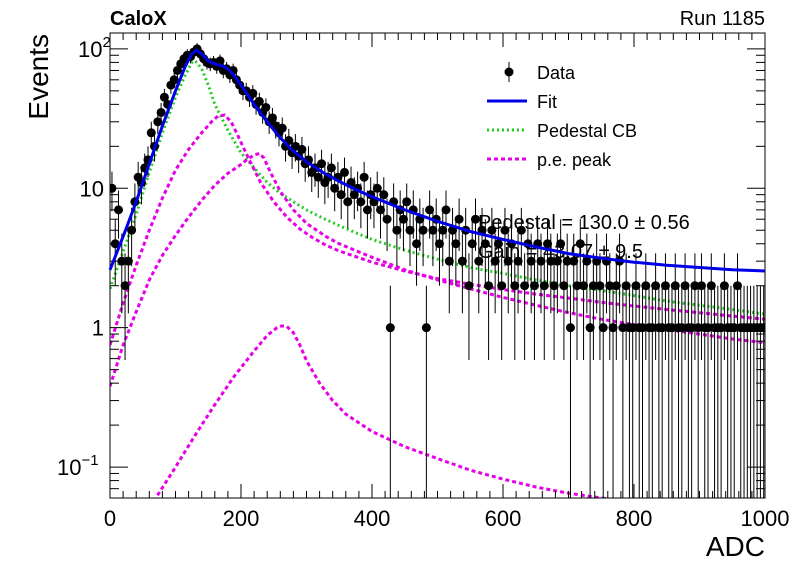 The width and height of the screenshot is (796, 572). Describe the element at coordinates (562, 131) in the screenshot. I see `legend-entry: Pedestal CB` at that location.